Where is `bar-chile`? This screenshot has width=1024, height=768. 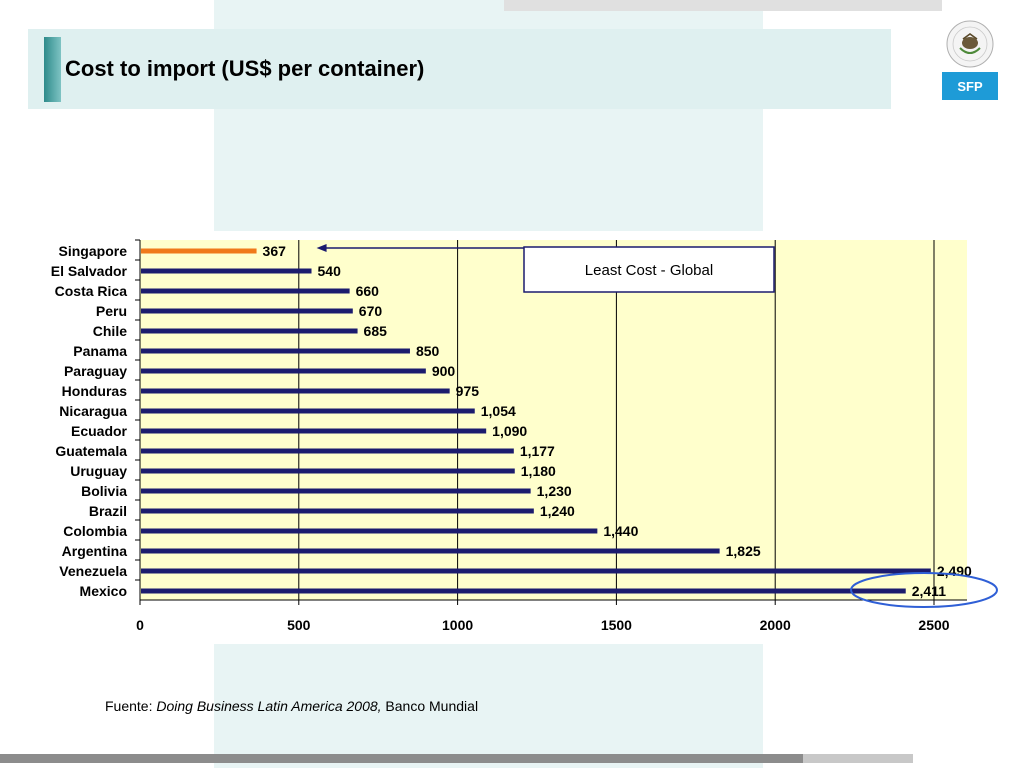
bar-chile is located at coordinates (249, 331).